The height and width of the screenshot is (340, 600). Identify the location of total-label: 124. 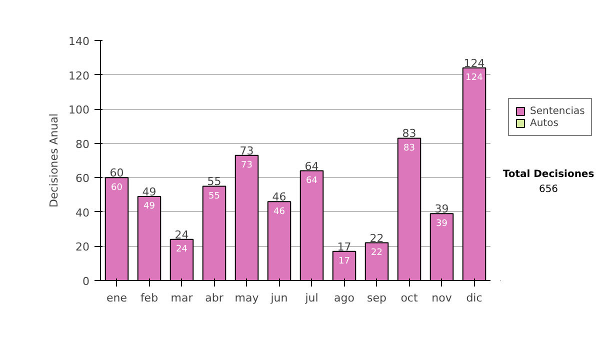
(474, 63).